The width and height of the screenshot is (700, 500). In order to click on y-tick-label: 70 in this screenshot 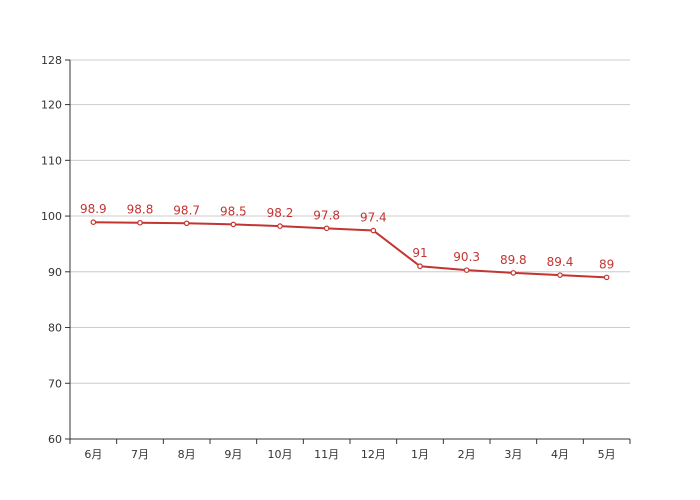, I will do `click(55, 383)`.